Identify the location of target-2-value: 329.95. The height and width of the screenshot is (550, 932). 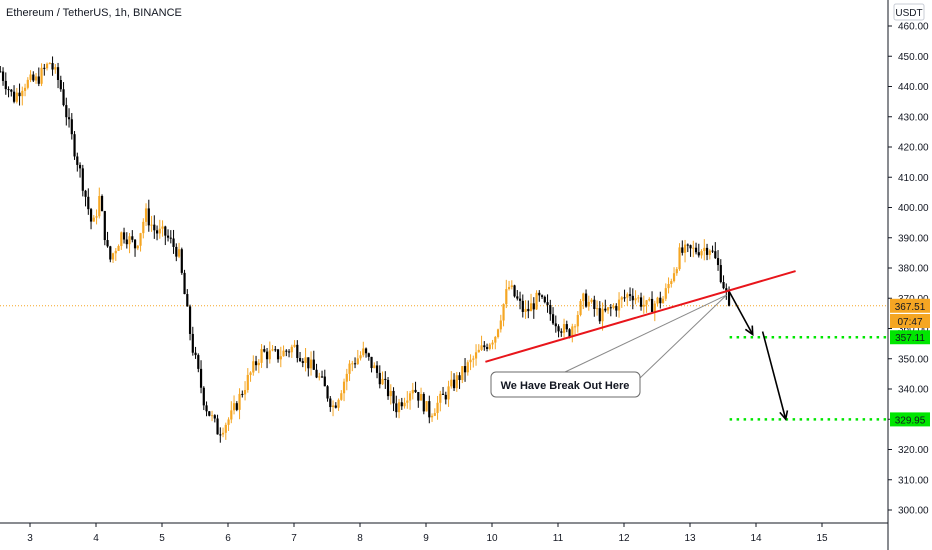
(910, 420).